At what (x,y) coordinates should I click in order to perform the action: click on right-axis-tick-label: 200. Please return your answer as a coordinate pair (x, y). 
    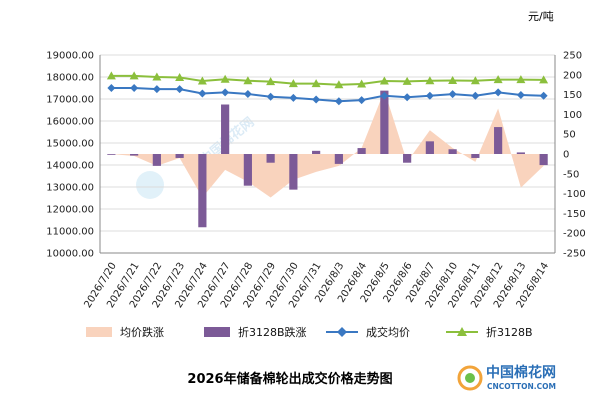
    Looking at the image, I should click on (572, 75).